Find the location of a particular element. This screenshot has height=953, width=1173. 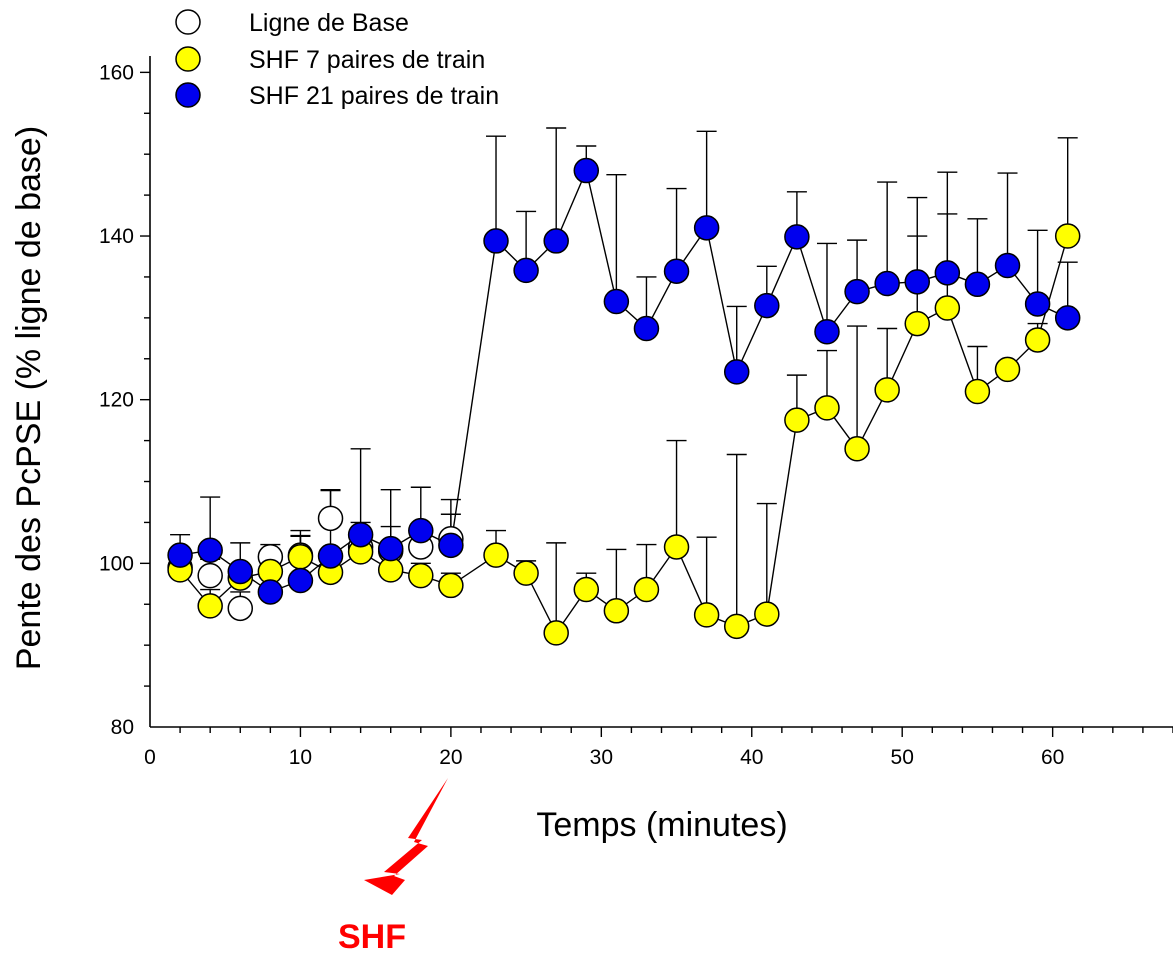

y-tick-label: 160 is located at coordinates (116, 72).